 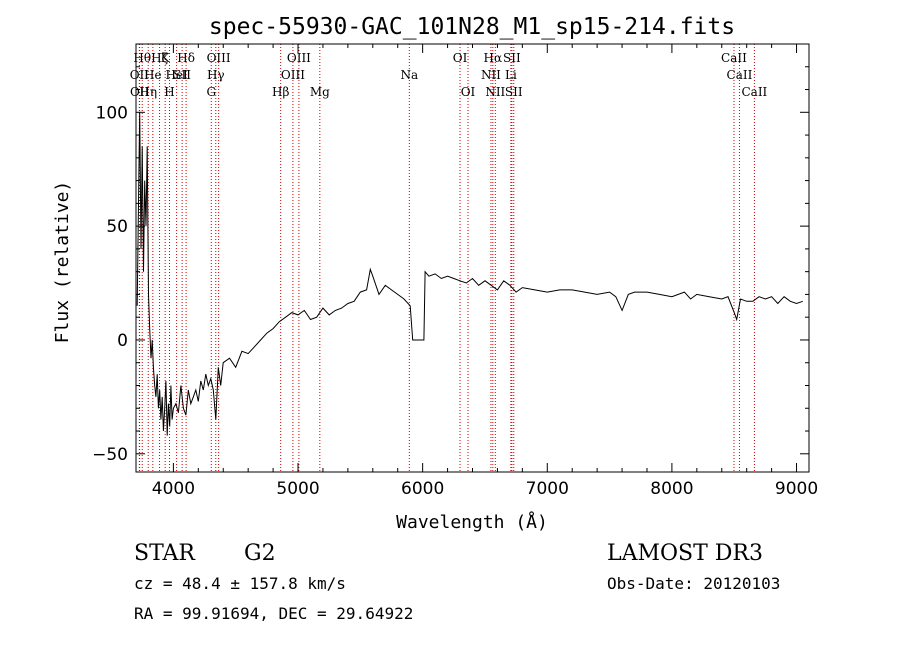 I want to click on line-marker-label: Li, so click(x=511, y=75).